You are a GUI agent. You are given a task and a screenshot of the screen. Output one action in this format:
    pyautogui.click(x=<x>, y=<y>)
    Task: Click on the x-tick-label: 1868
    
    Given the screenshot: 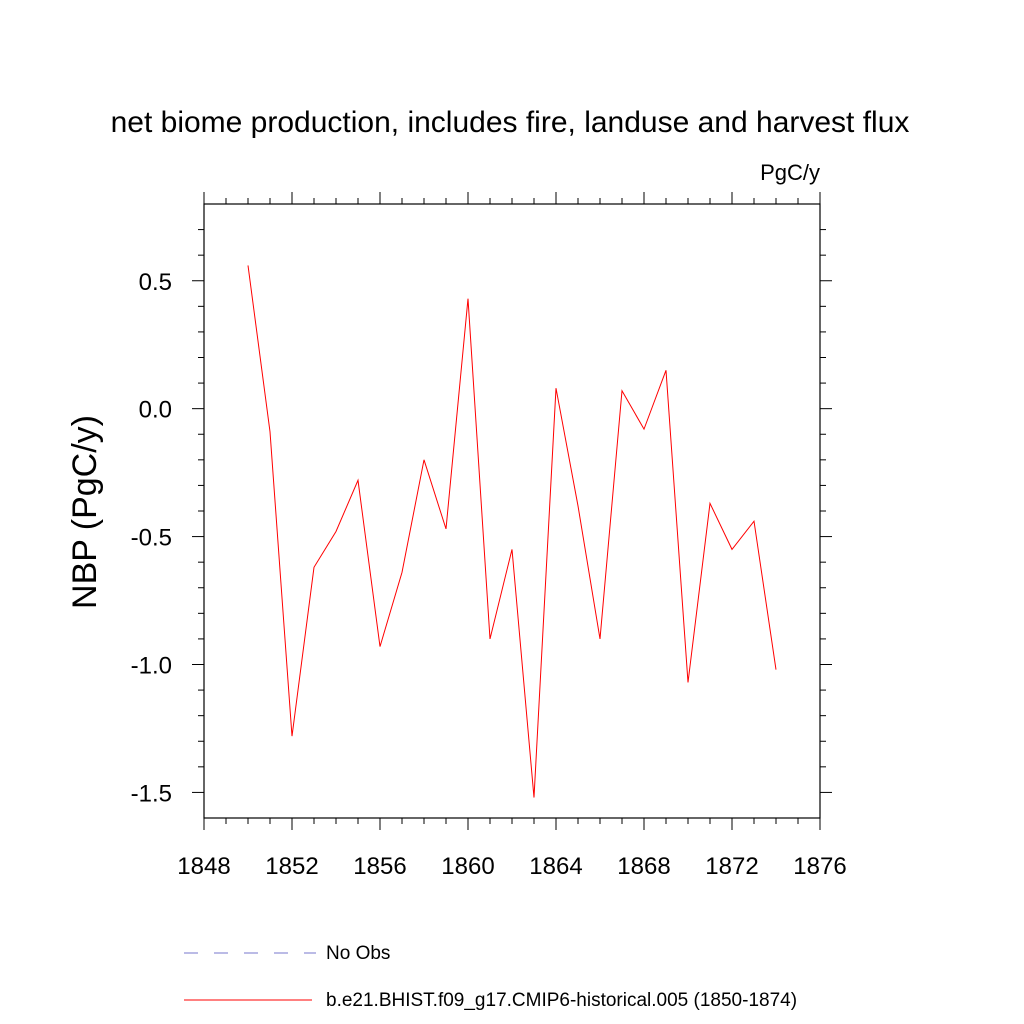 What is the action you would take?
    pyautogui.click(x=643, y=866)
    